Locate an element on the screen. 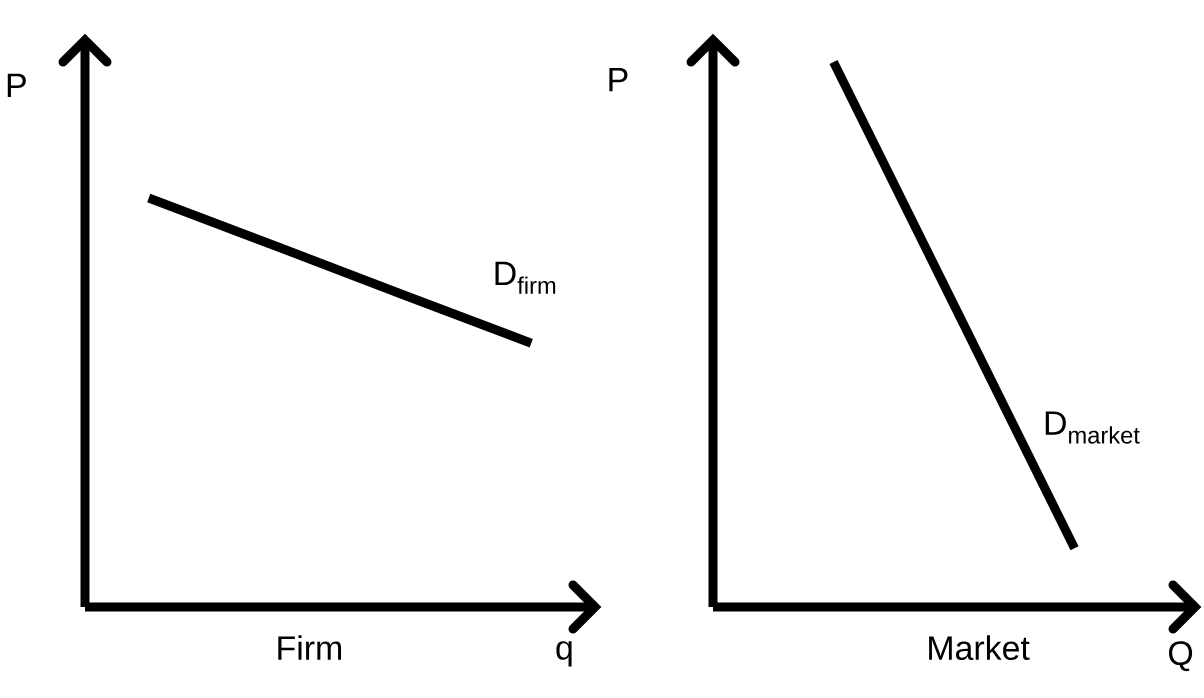  x-axis-title: Q is located at coordinates (1180, 656).